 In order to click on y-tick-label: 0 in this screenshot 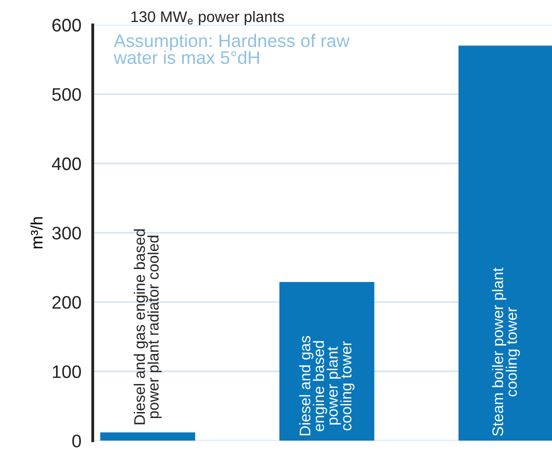, I will do `click(76, 441)`.